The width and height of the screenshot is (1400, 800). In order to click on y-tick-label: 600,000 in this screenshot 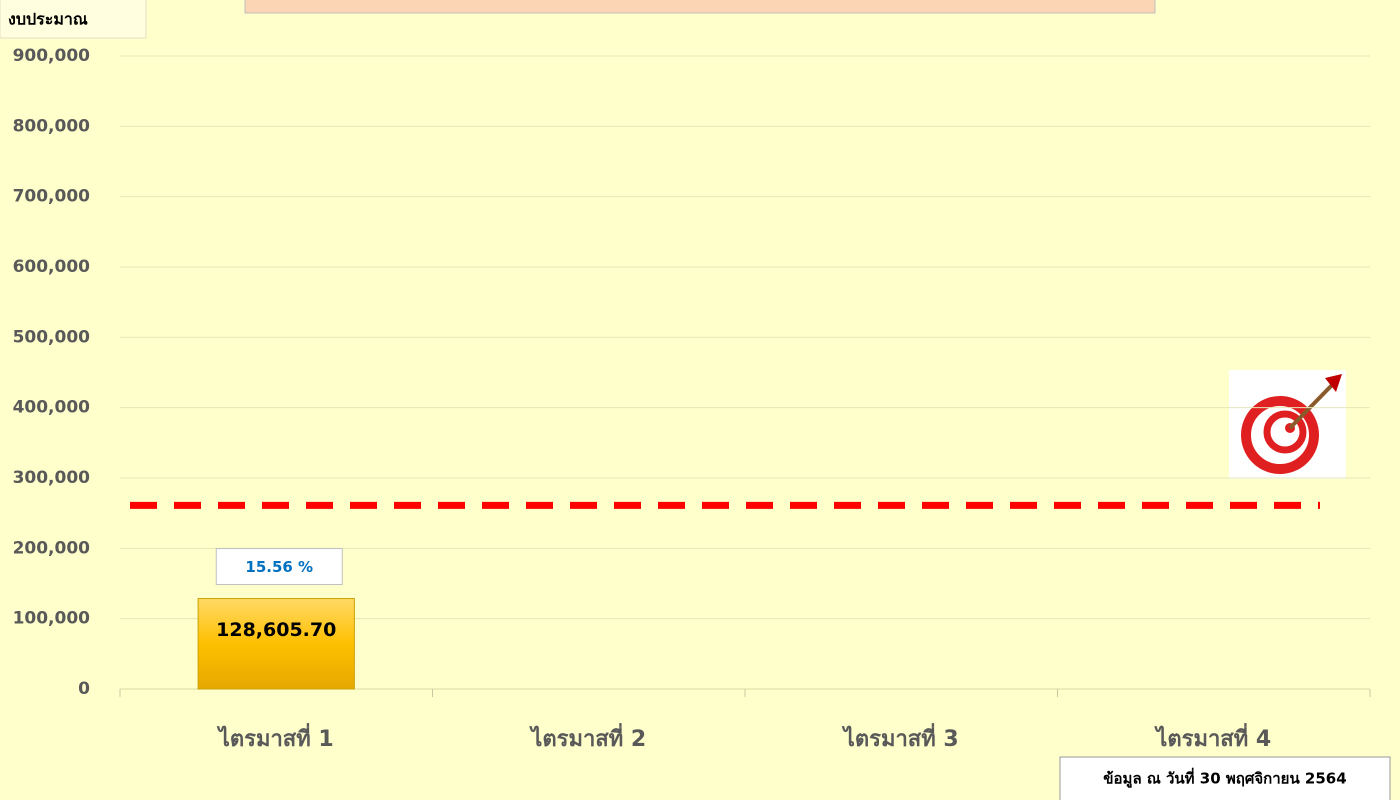, I will do `click(52, 267)`.